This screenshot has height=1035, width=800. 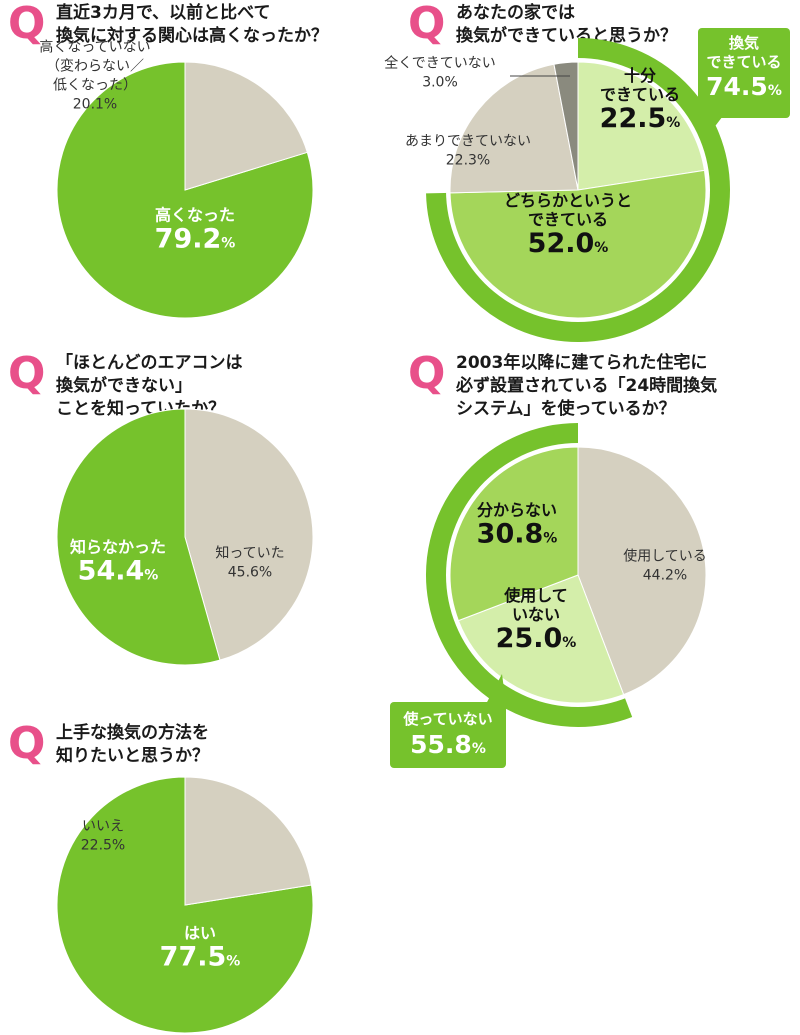 I want to click on slice-value-label: 22.3%, so click(x=468, y=161).